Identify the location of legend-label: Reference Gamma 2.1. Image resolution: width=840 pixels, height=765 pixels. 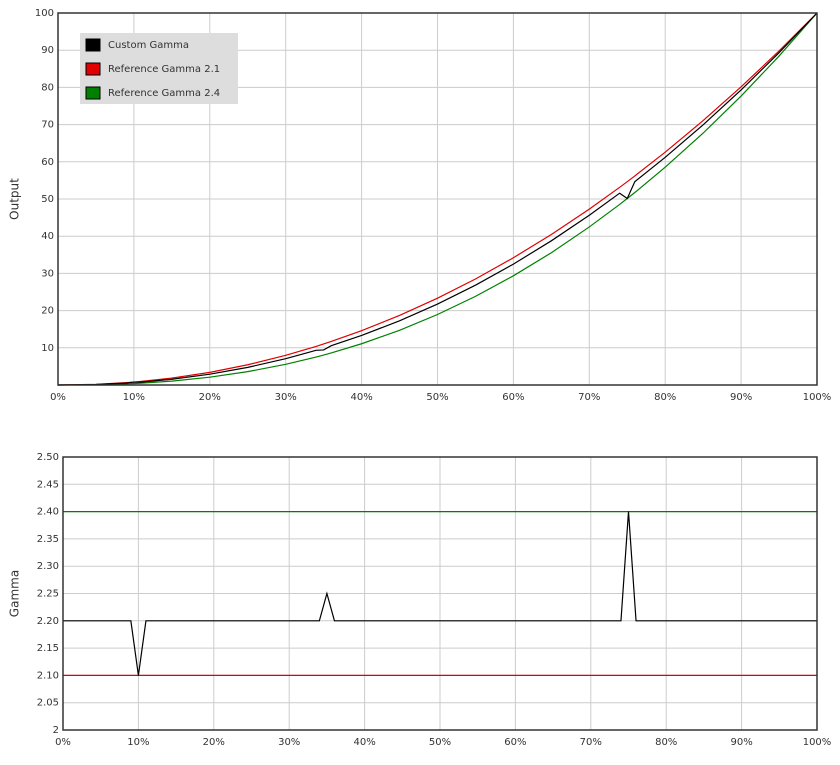
(164, 69).